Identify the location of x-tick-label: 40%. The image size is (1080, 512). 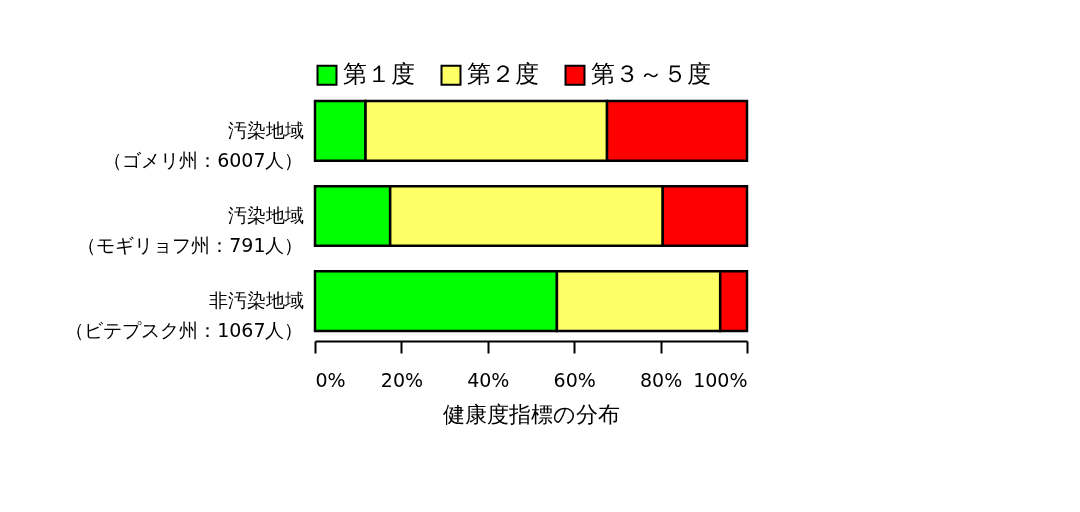
(488, 379).